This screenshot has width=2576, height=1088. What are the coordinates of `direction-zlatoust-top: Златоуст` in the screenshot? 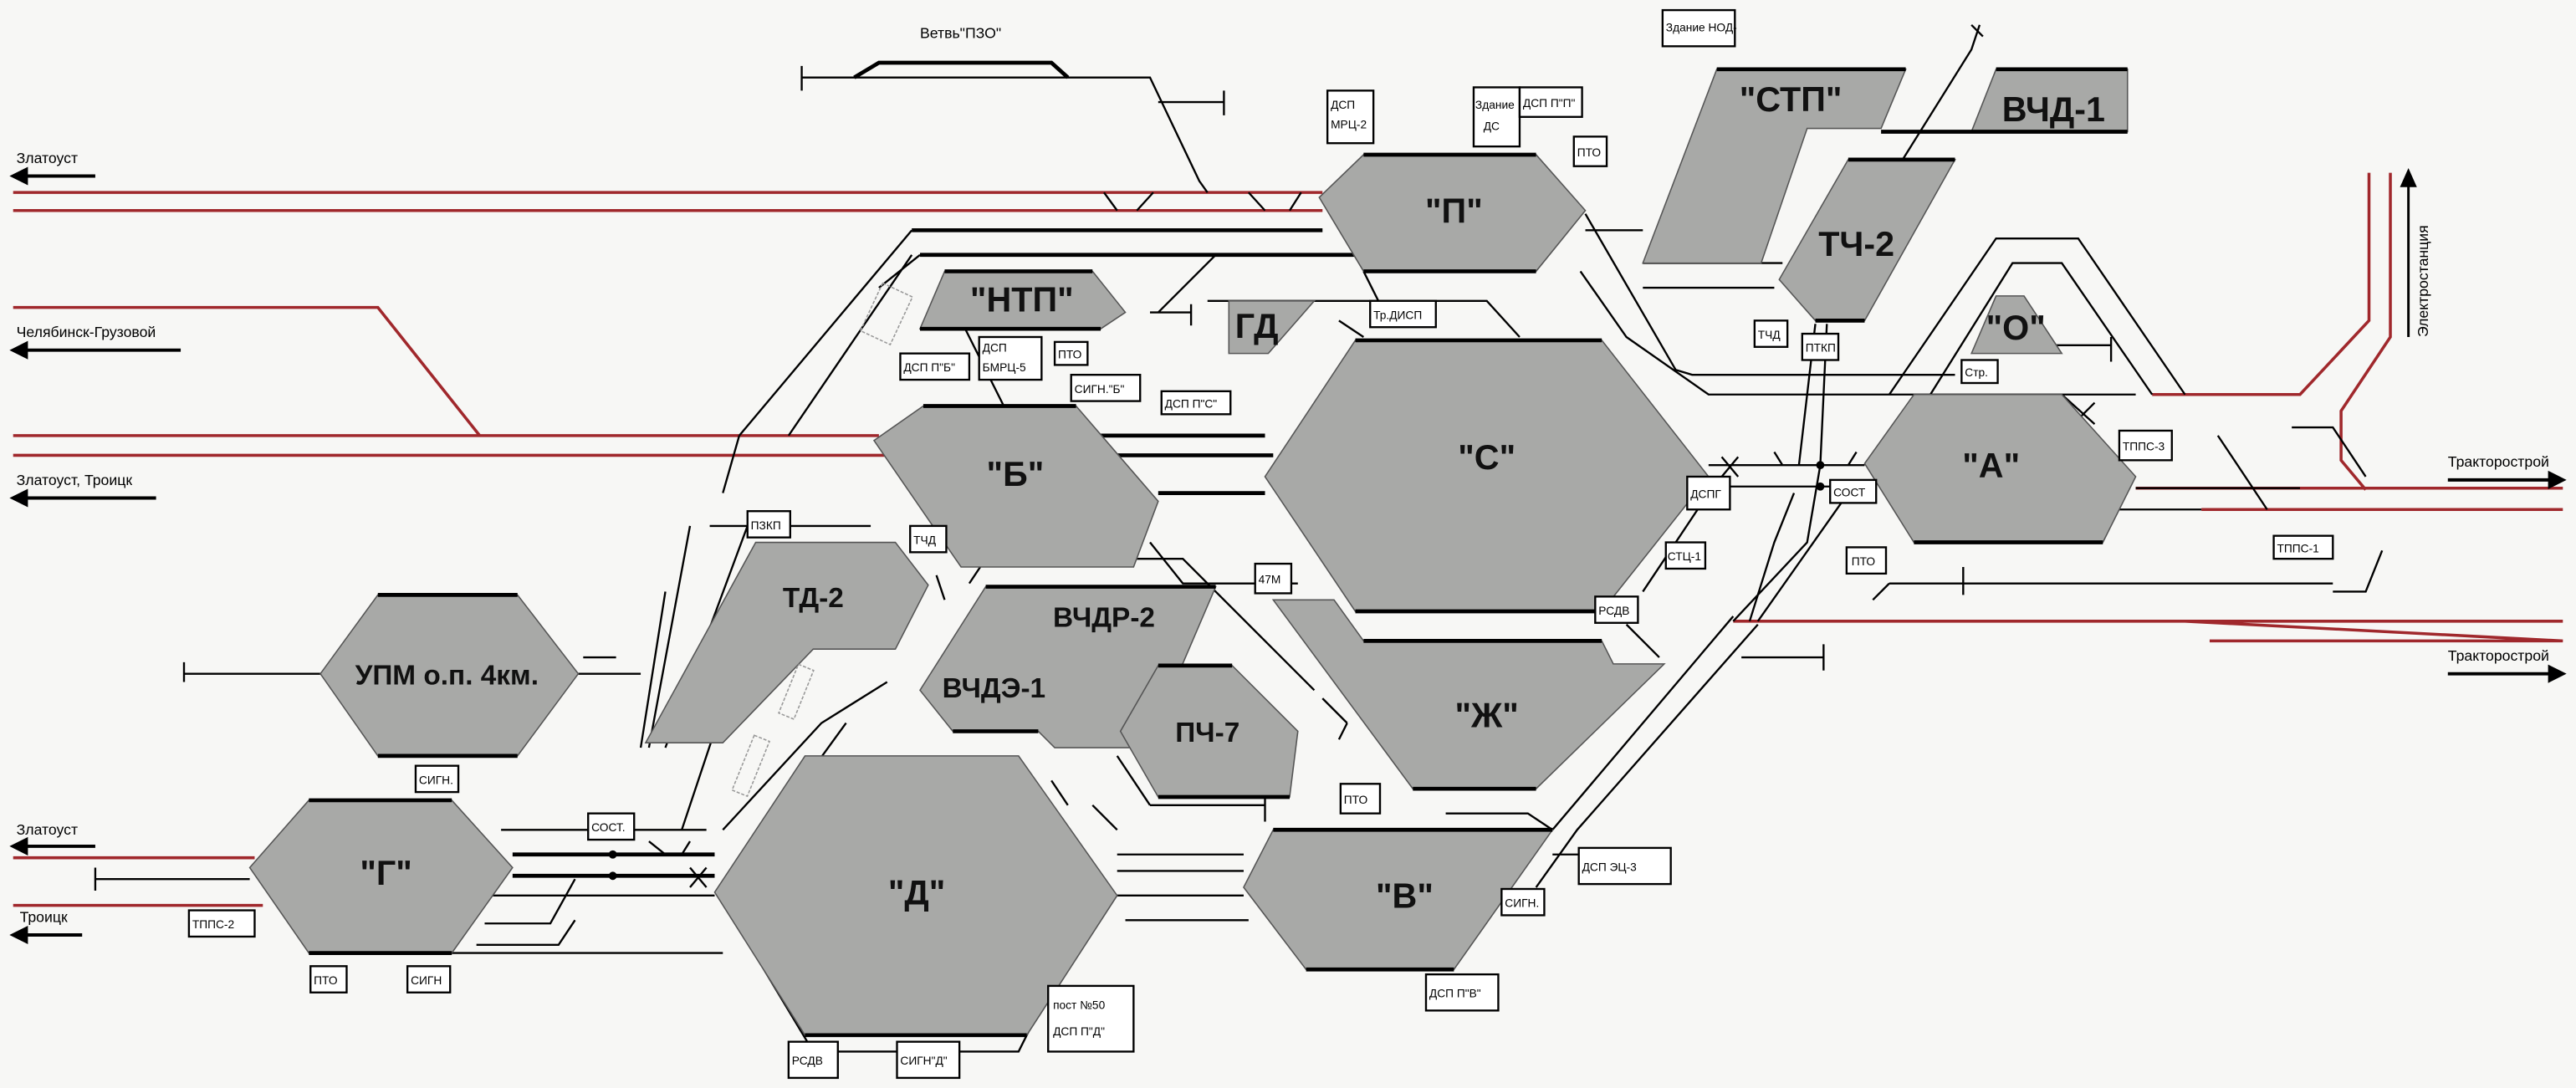 It's located at (47, 158).